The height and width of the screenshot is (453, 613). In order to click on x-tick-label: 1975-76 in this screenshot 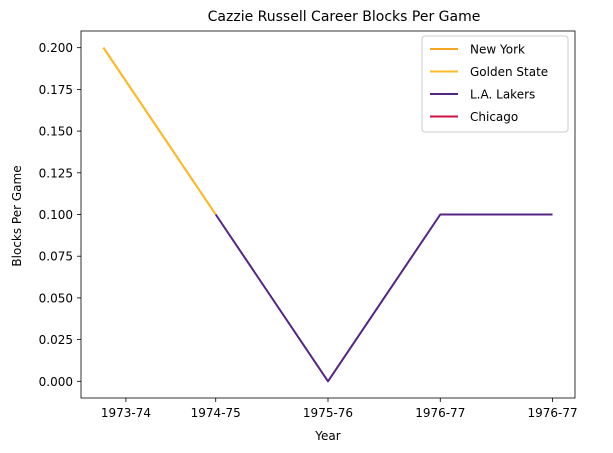, I will do `click(328, 413)`.